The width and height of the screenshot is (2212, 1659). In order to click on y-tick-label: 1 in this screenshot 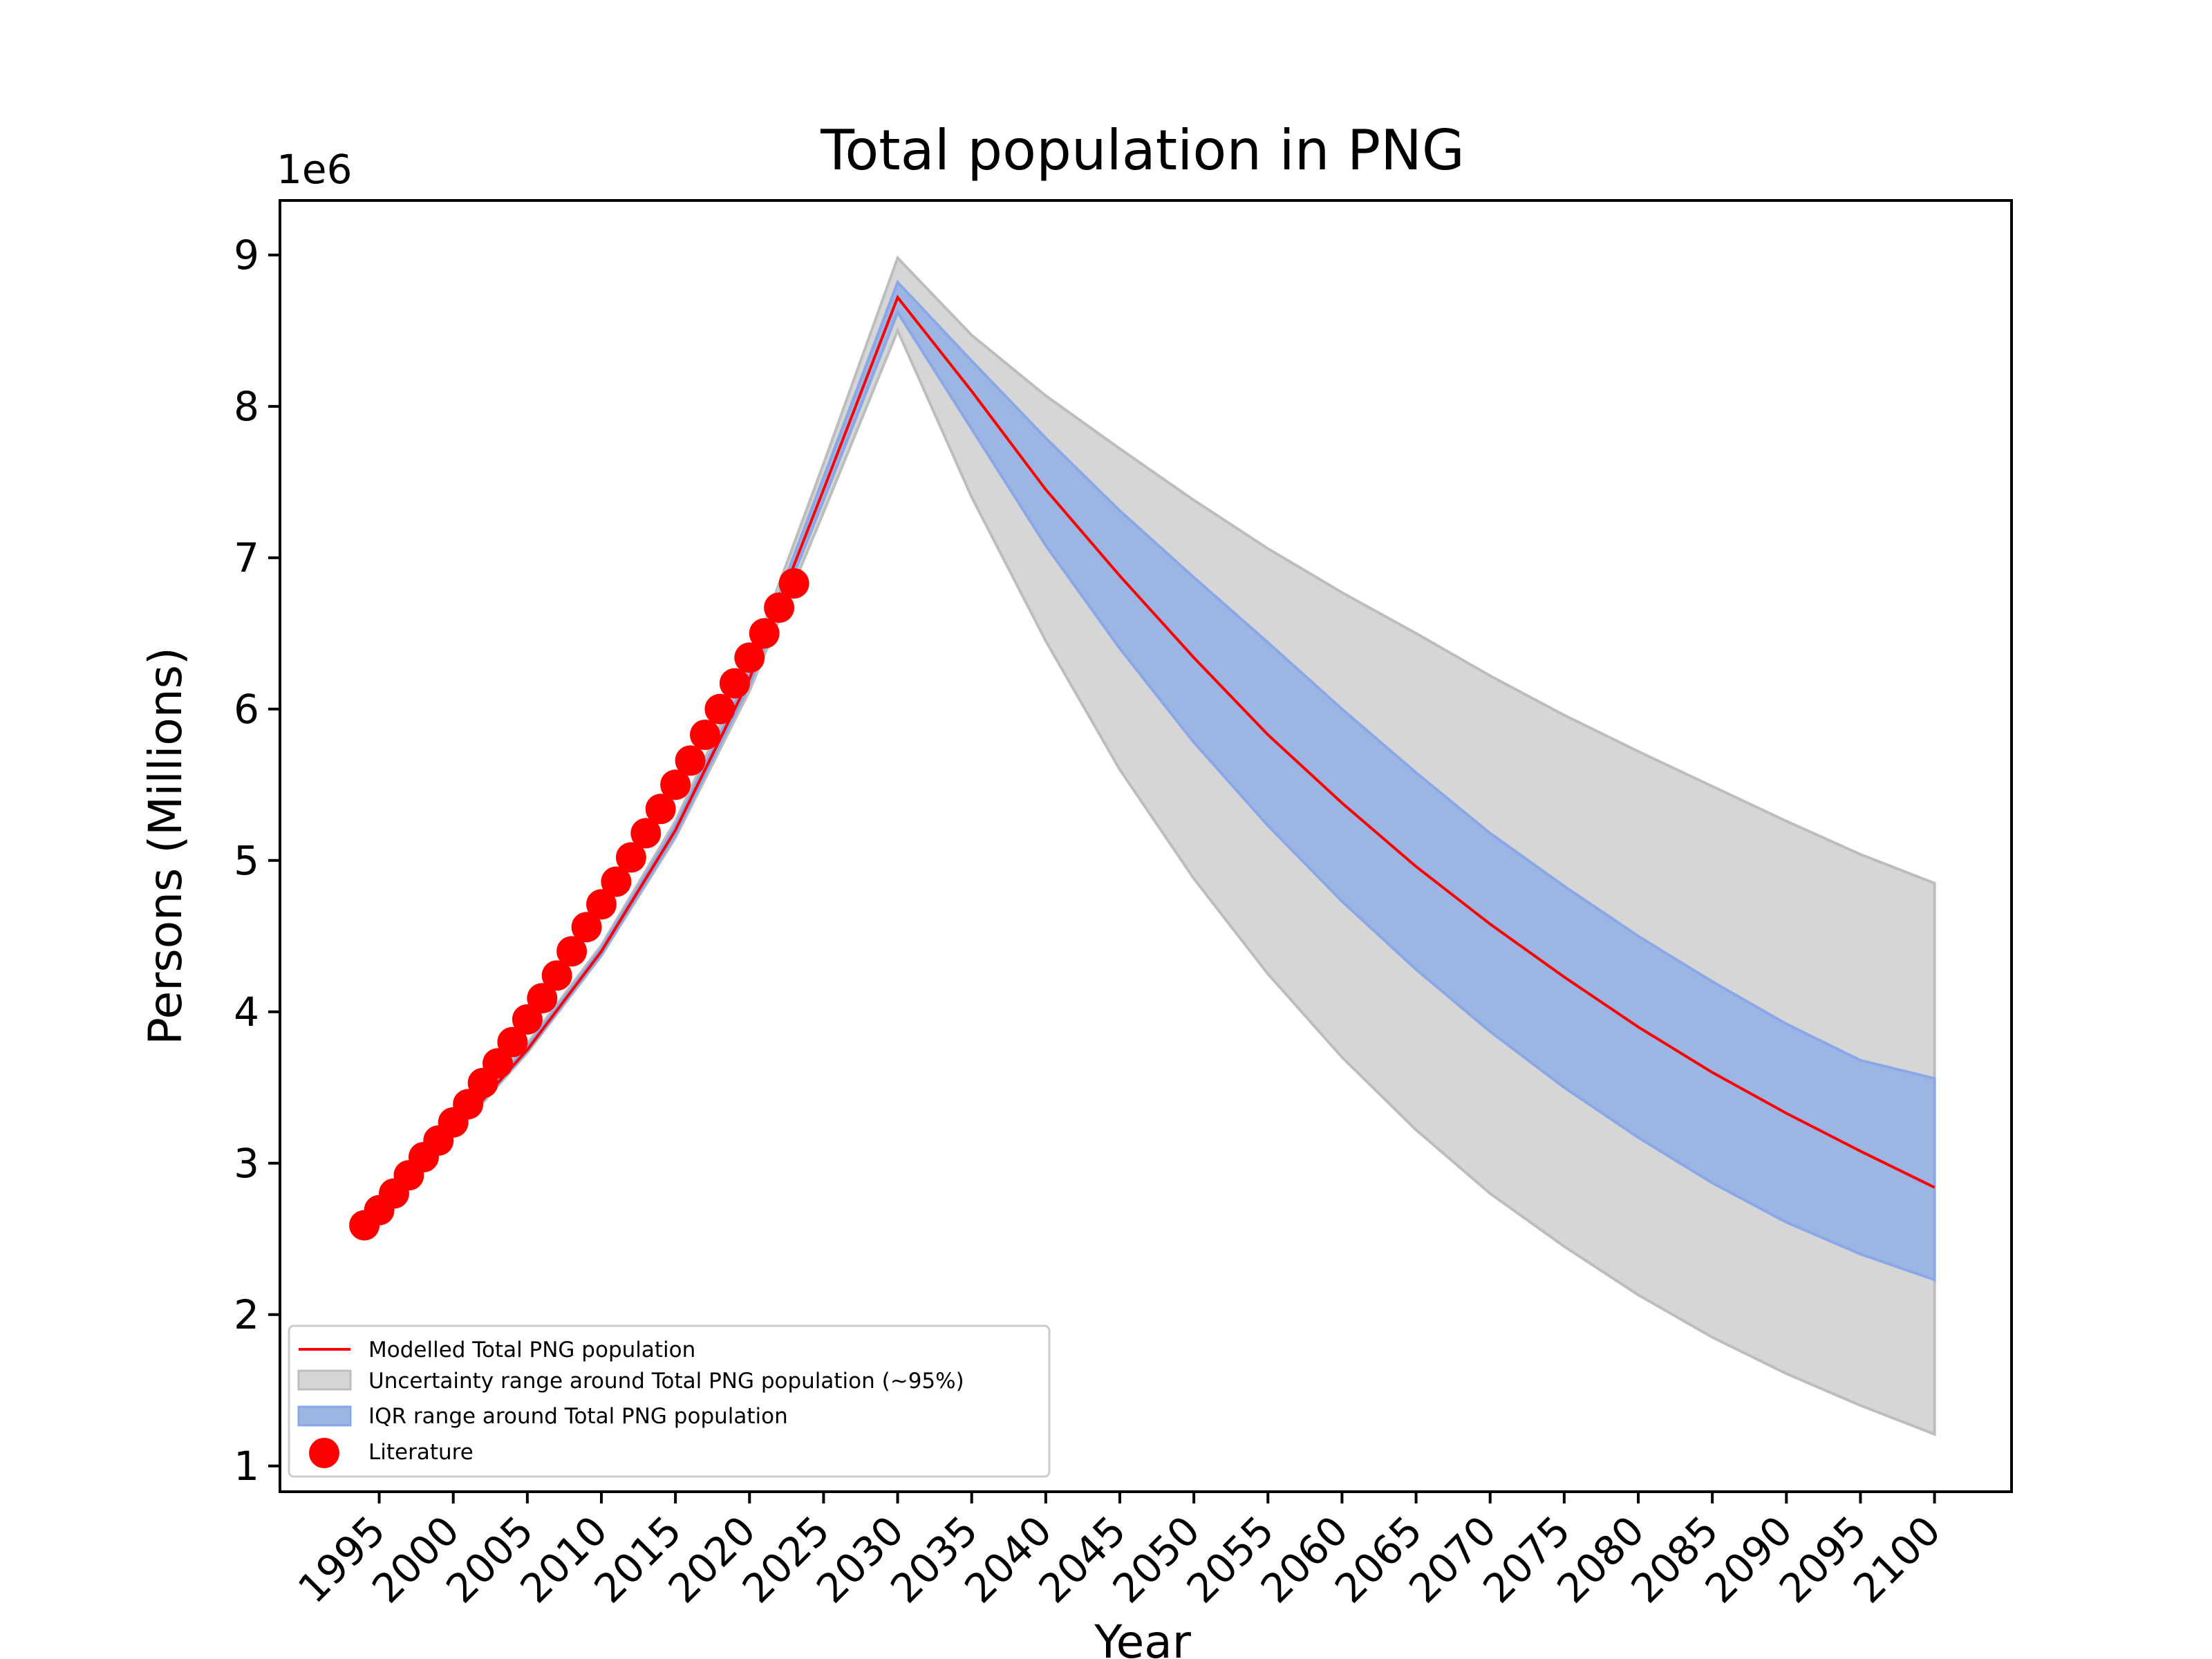, I will do `click(246, 1466)`.